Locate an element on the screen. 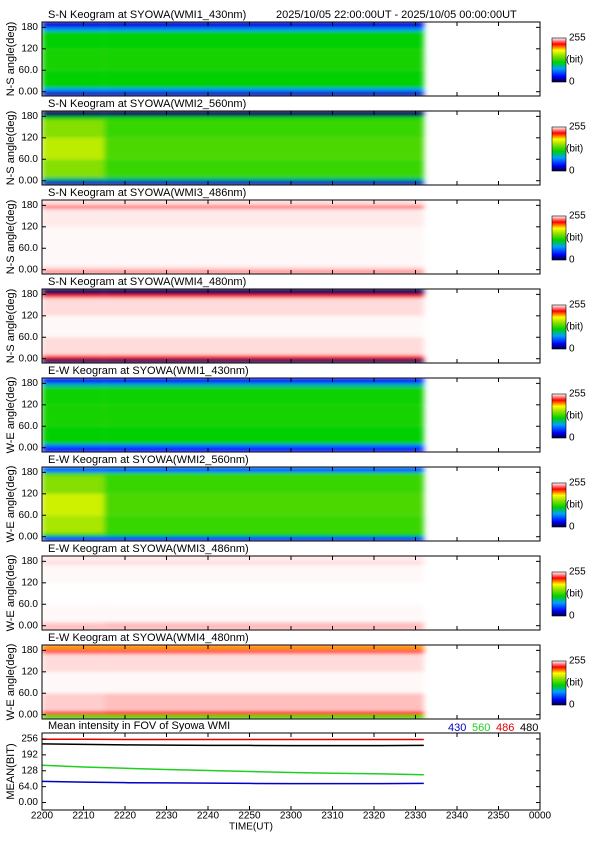 This screenshot has height=847, width=595. y-tick-label: 256 is located at coordinates (29, 739).